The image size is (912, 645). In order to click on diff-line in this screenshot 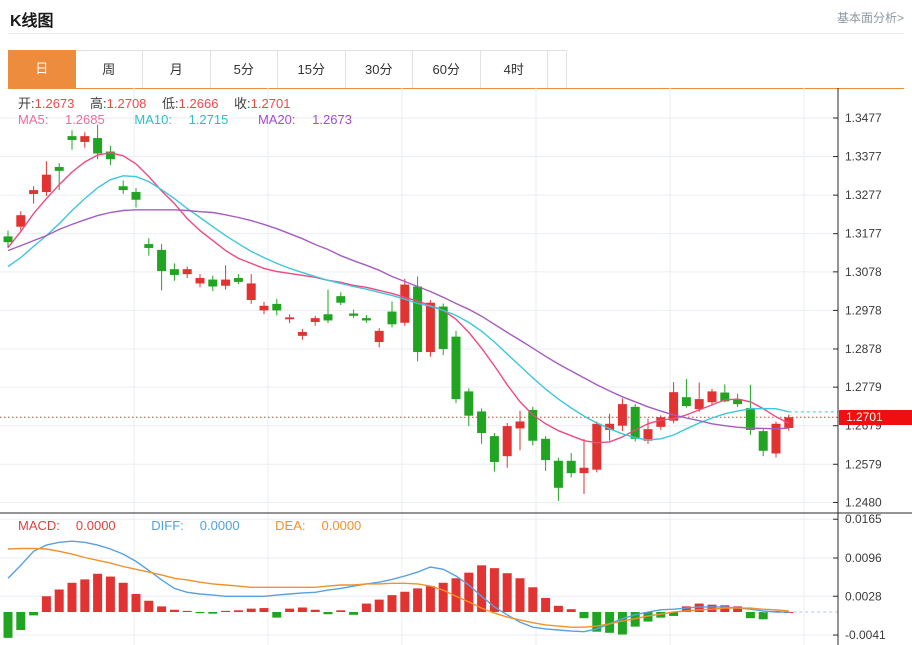, I will do `click(398, 586)`.